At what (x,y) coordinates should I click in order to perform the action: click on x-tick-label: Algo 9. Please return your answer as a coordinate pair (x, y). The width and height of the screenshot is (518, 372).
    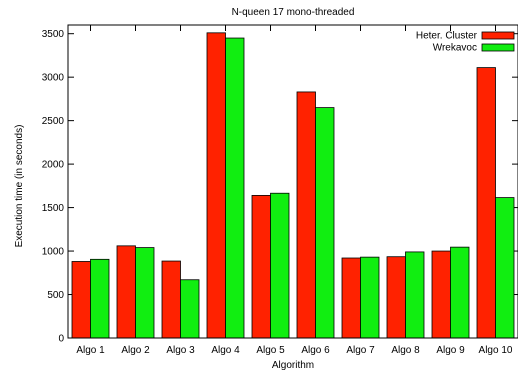
    Looking at the image, I should click on (450, 350).